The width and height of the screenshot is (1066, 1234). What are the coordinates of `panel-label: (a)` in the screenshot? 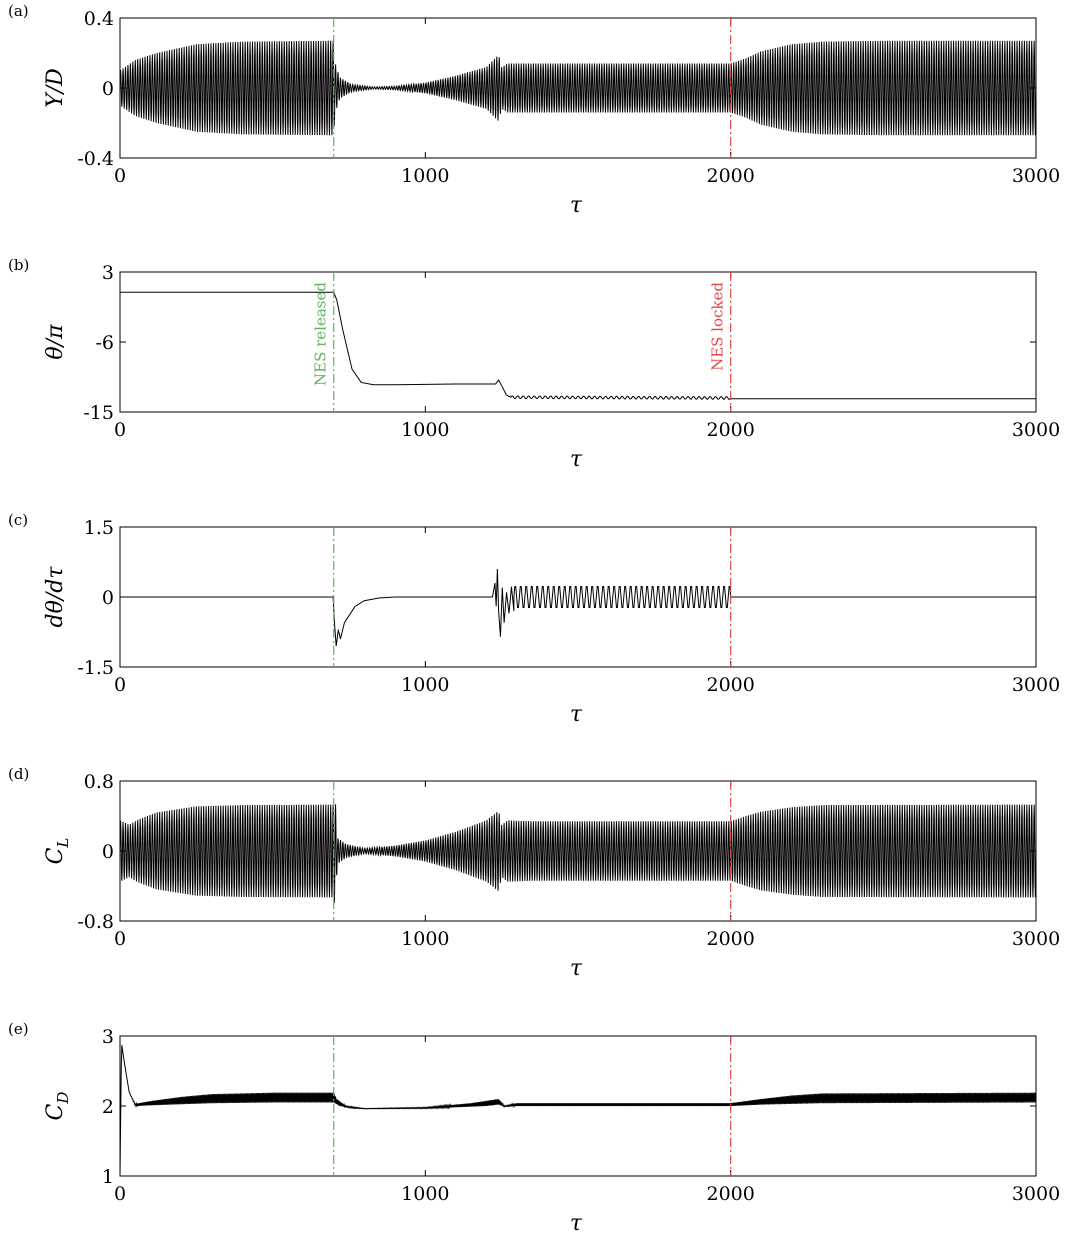 It's located at (18, 11).